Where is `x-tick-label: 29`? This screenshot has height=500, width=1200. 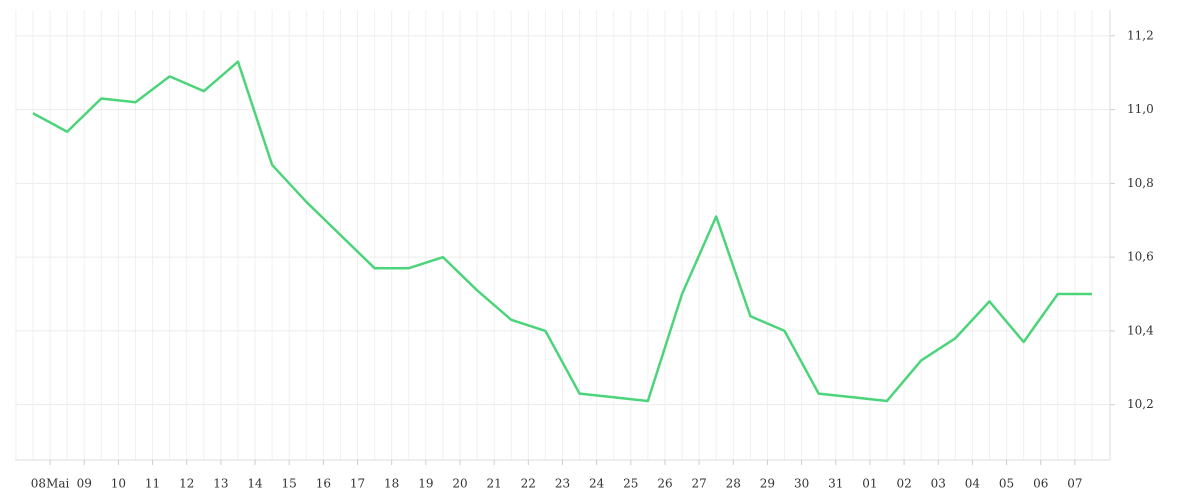
x-tick-label: 29 is located at coordinates (767, 484).